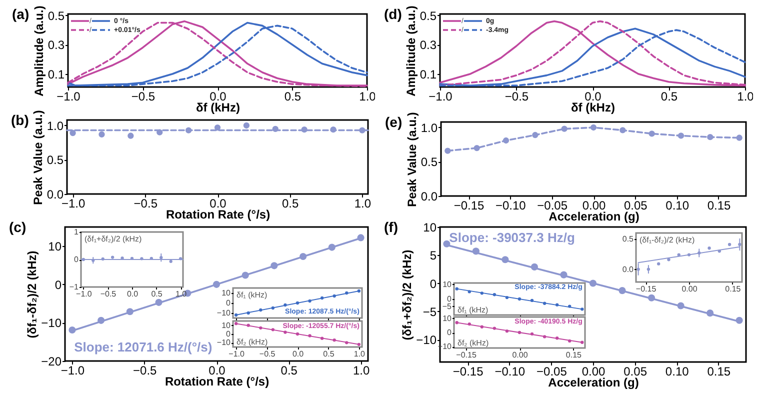  Describe the element at coordinates (21, 14) in the screenshot. I see `chart-title: (a)` at that location.